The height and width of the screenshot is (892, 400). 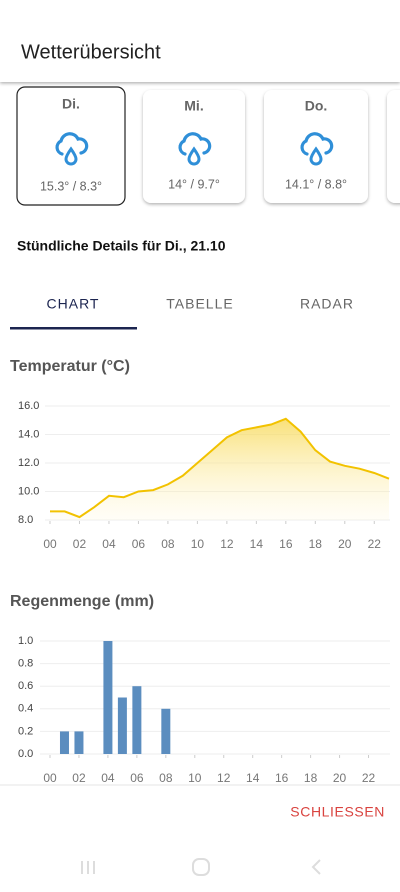 I want to click on nav-recent, so click(x=88, y=867).